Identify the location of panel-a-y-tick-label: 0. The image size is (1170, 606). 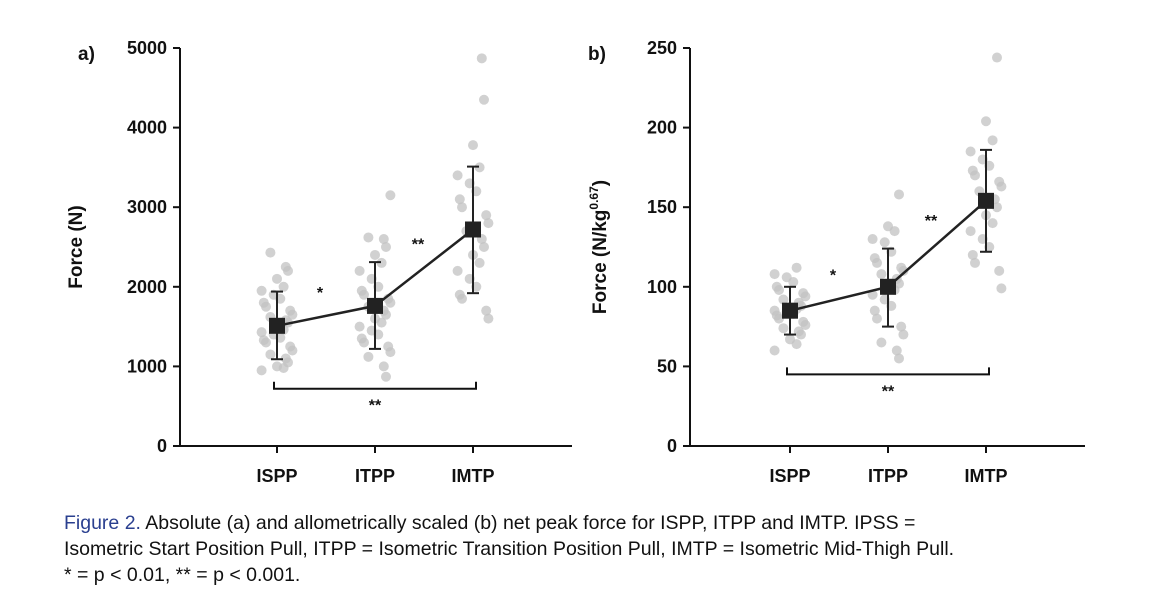
(162, 446).